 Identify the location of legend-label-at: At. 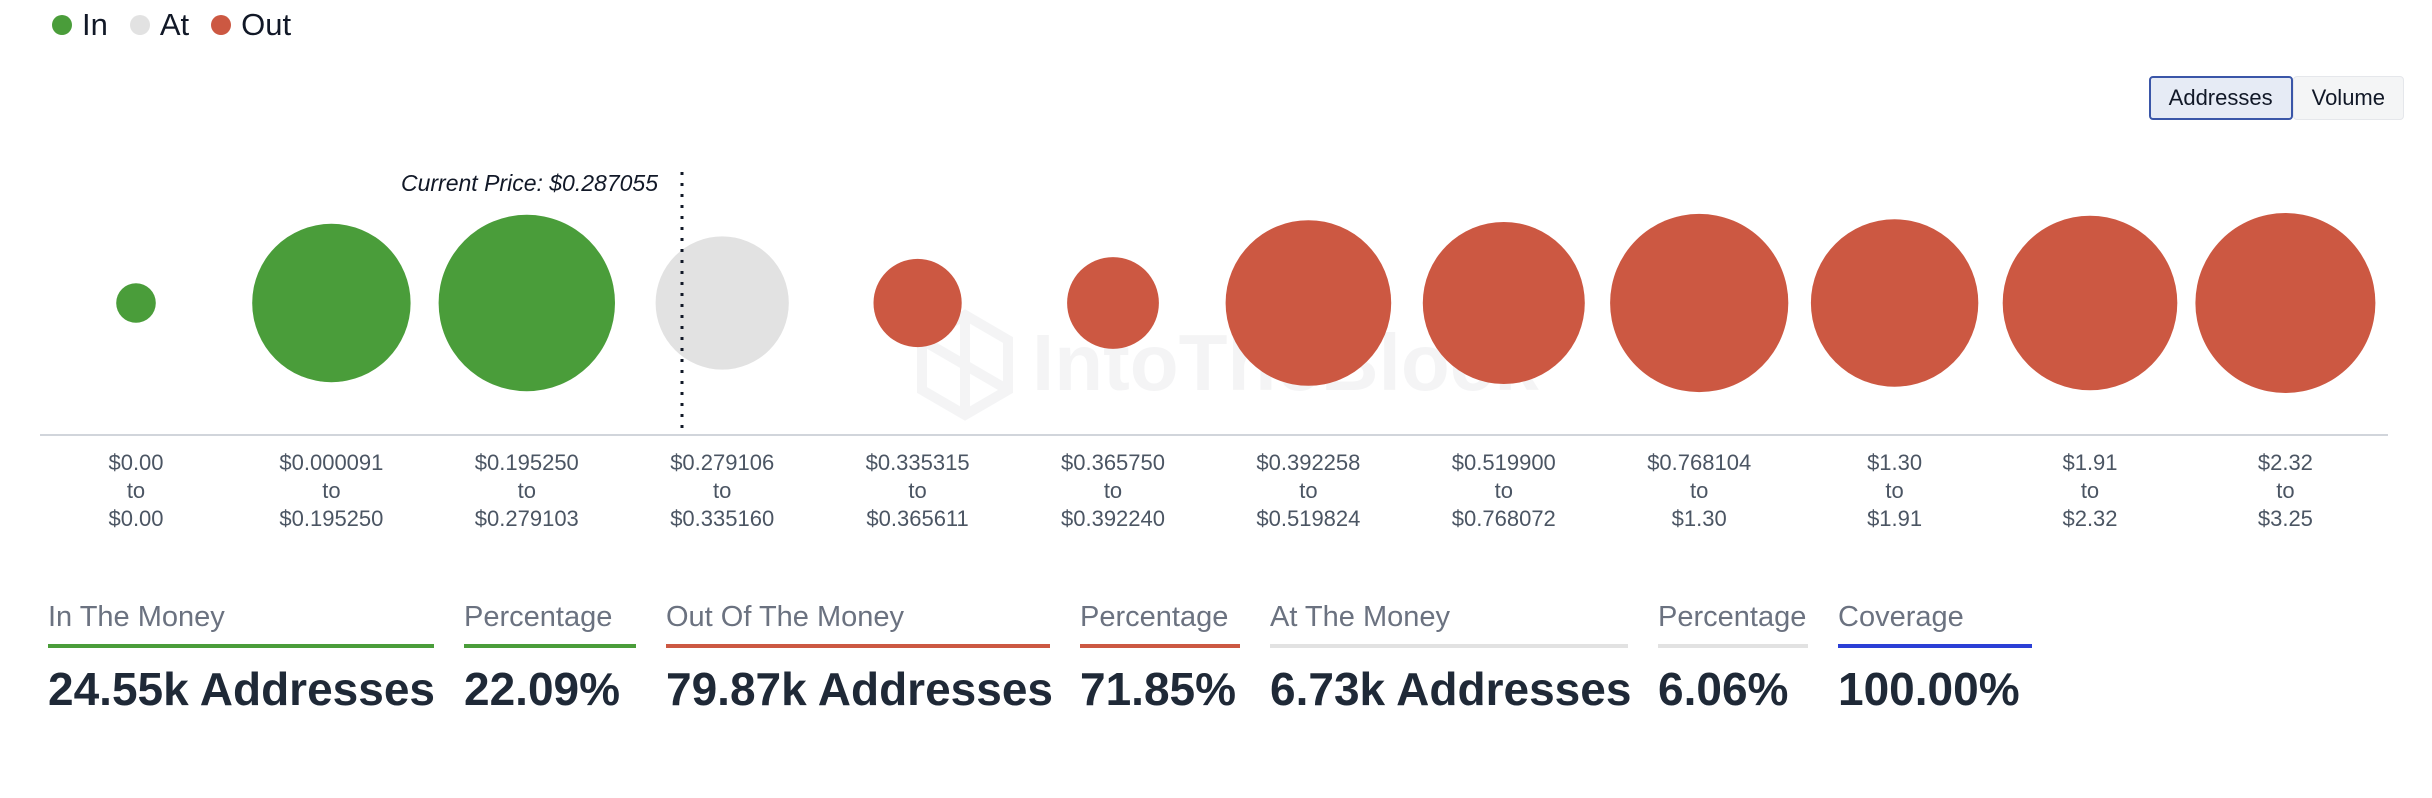
(174, 24).